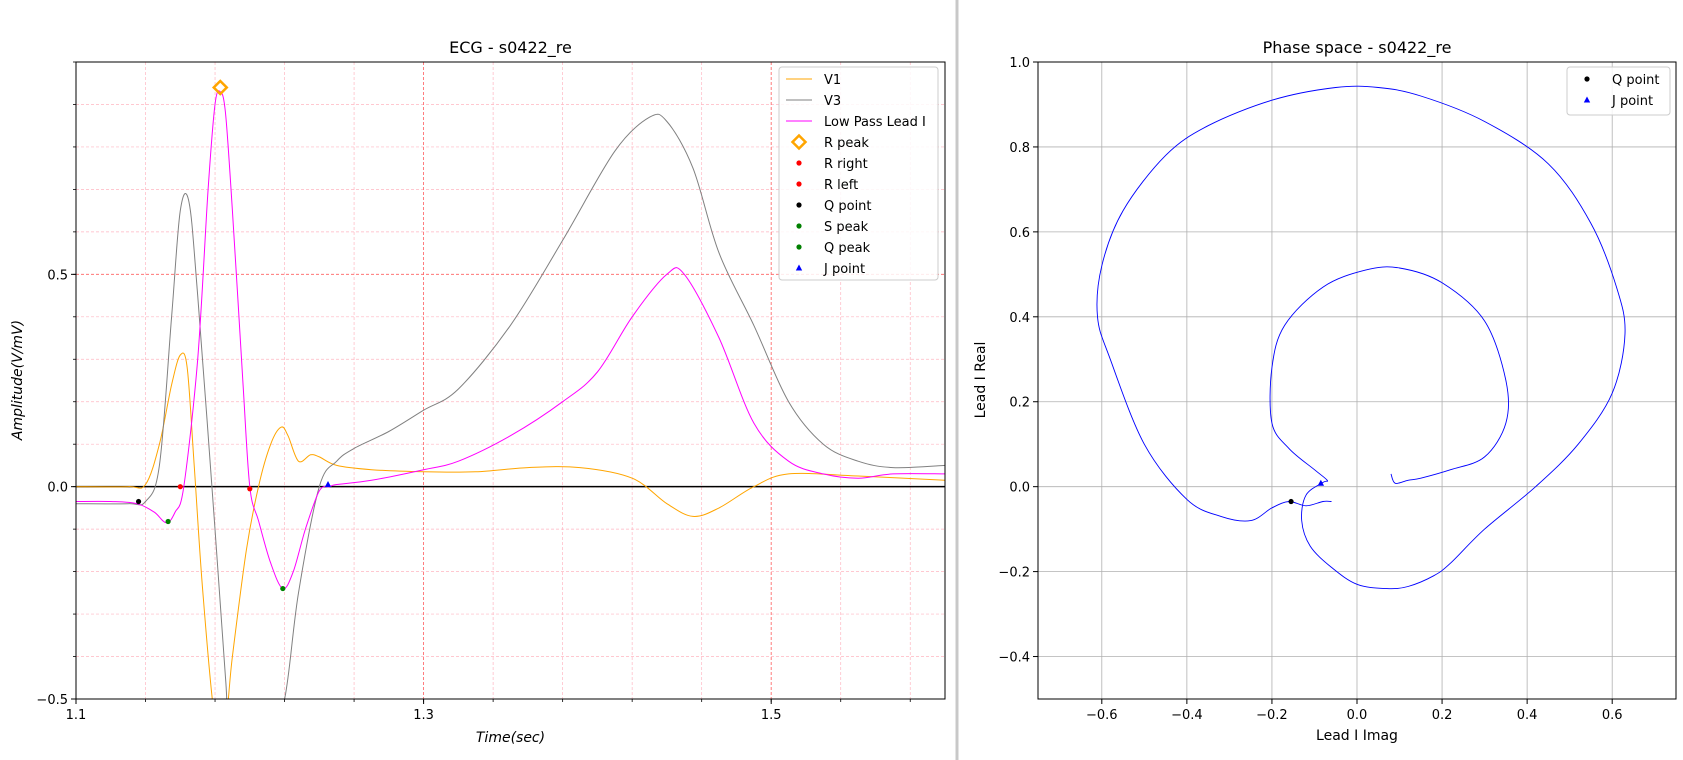 Image resolution: width=1683 pixels, height=760 pixels. What do you see at coordinates (848, 206) in the screenshot?
I see `ecg-legend-label-q-point: Q point` at bounding box center [848, 206].